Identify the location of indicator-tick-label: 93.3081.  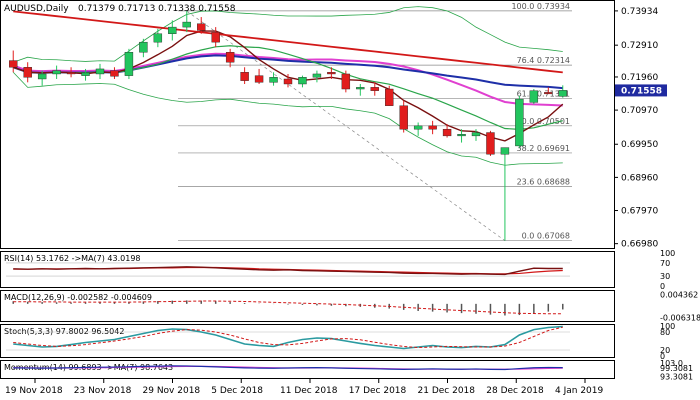
(676, 376).